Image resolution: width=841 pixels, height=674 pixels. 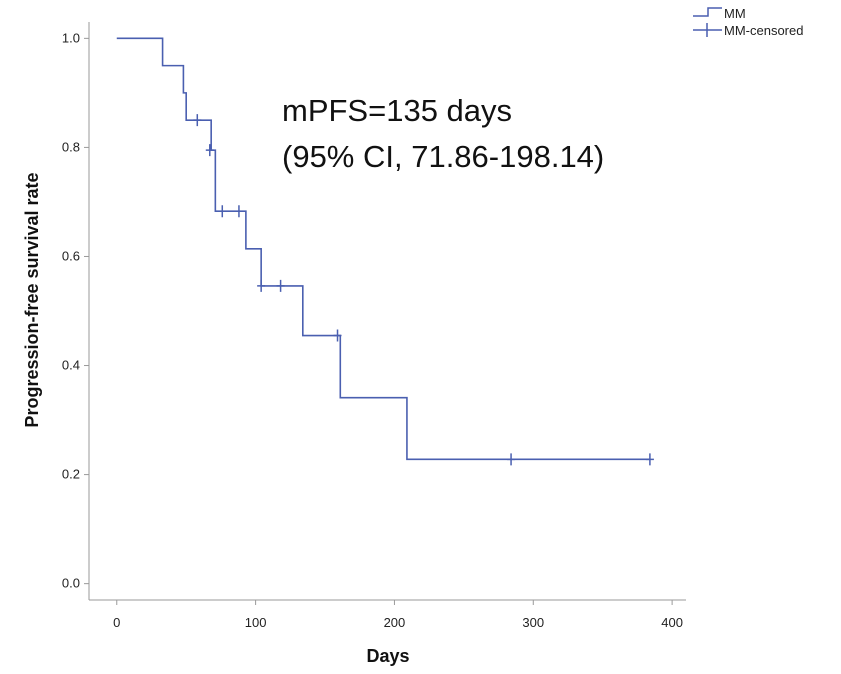 What do you see at coordinates (71, 255) in the screenshot?
I see `y-tick-label: 0.6` at bounding box center [71, 255].